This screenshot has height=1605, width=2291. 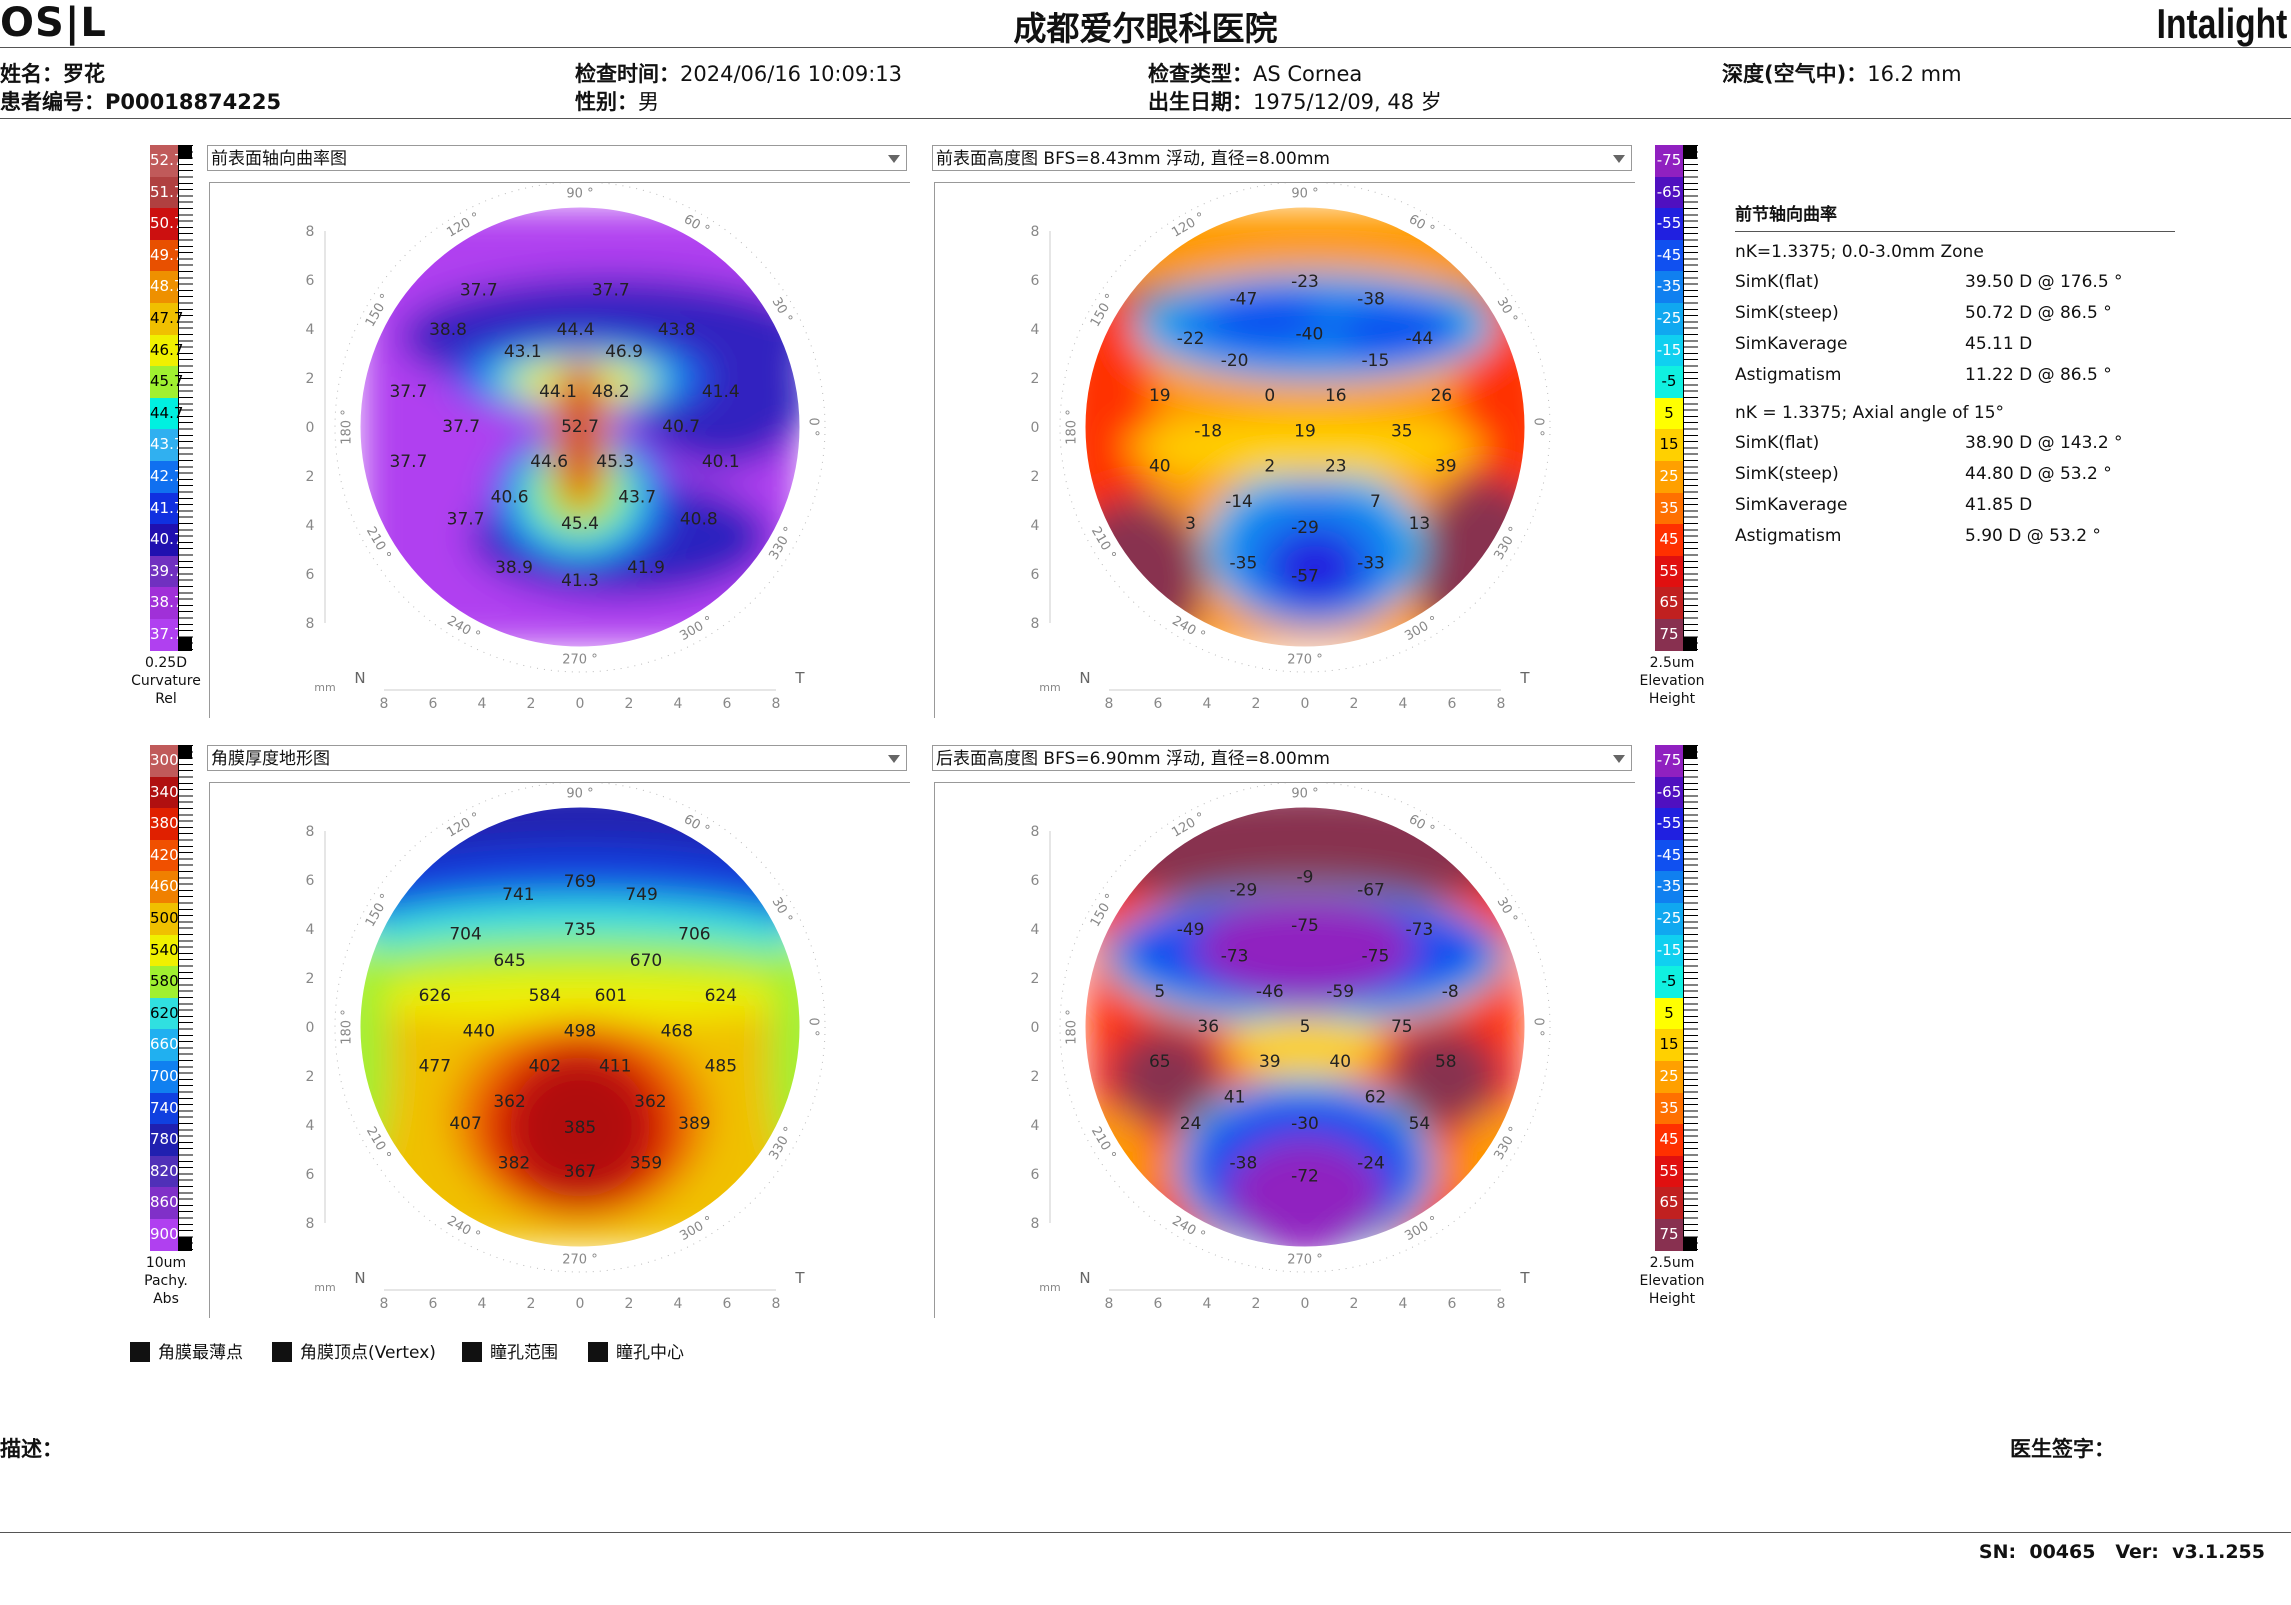 What do you see at coordinates (650, 1102) in the screenshot?
I see `map-value: 362` at bounding box center [650, 1102].